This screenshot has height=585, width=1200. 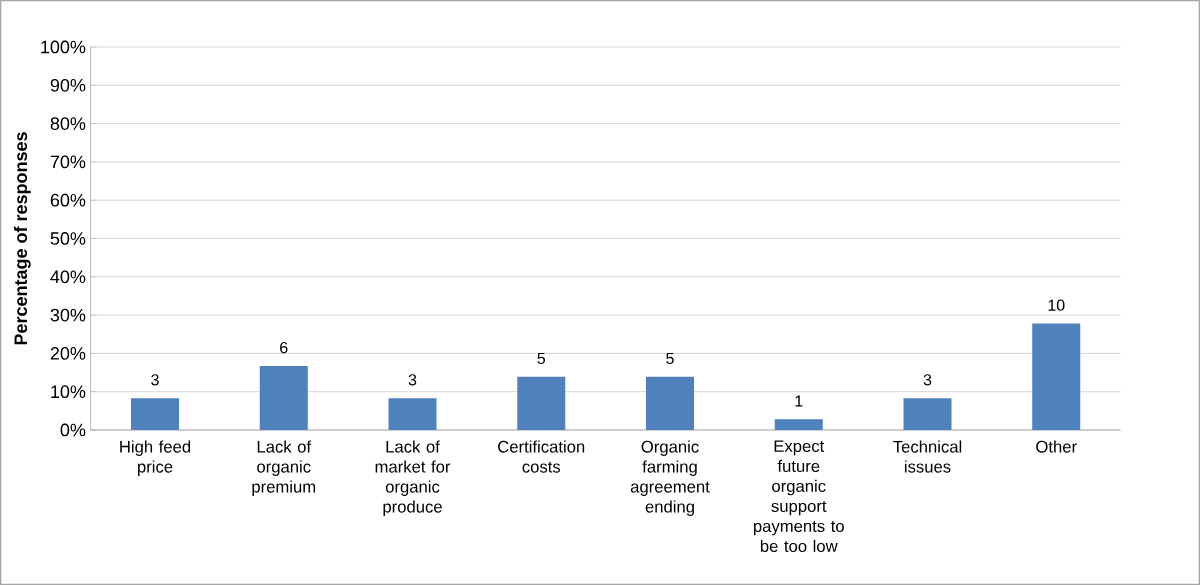 I want to click on y-tick-label: 0%, so click(x=73, y=430).